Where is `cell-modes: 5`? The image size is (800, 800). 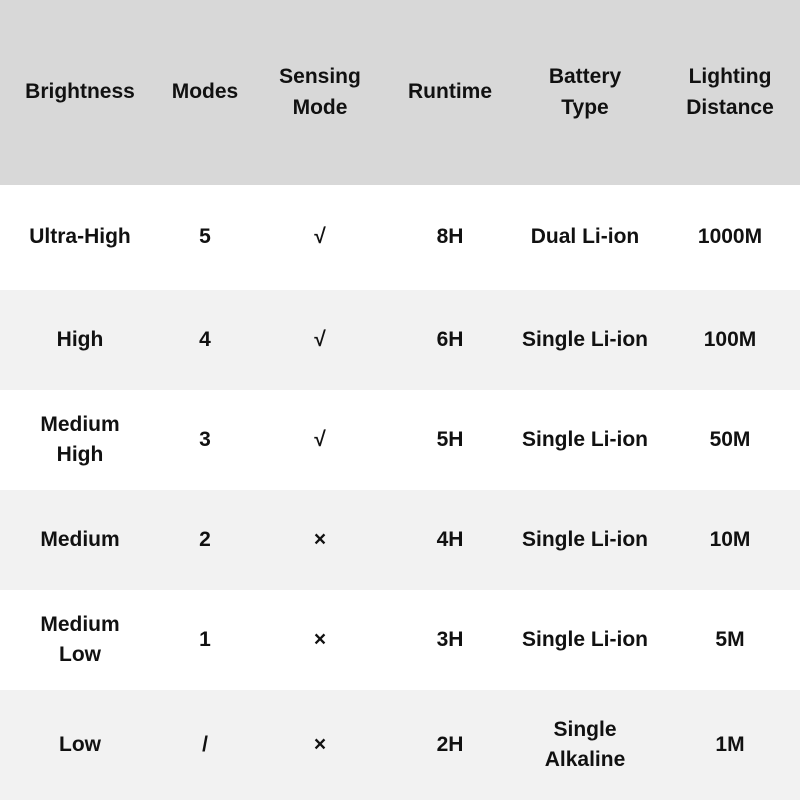 cell-modes: 5 is located at coordinates (205, 237).